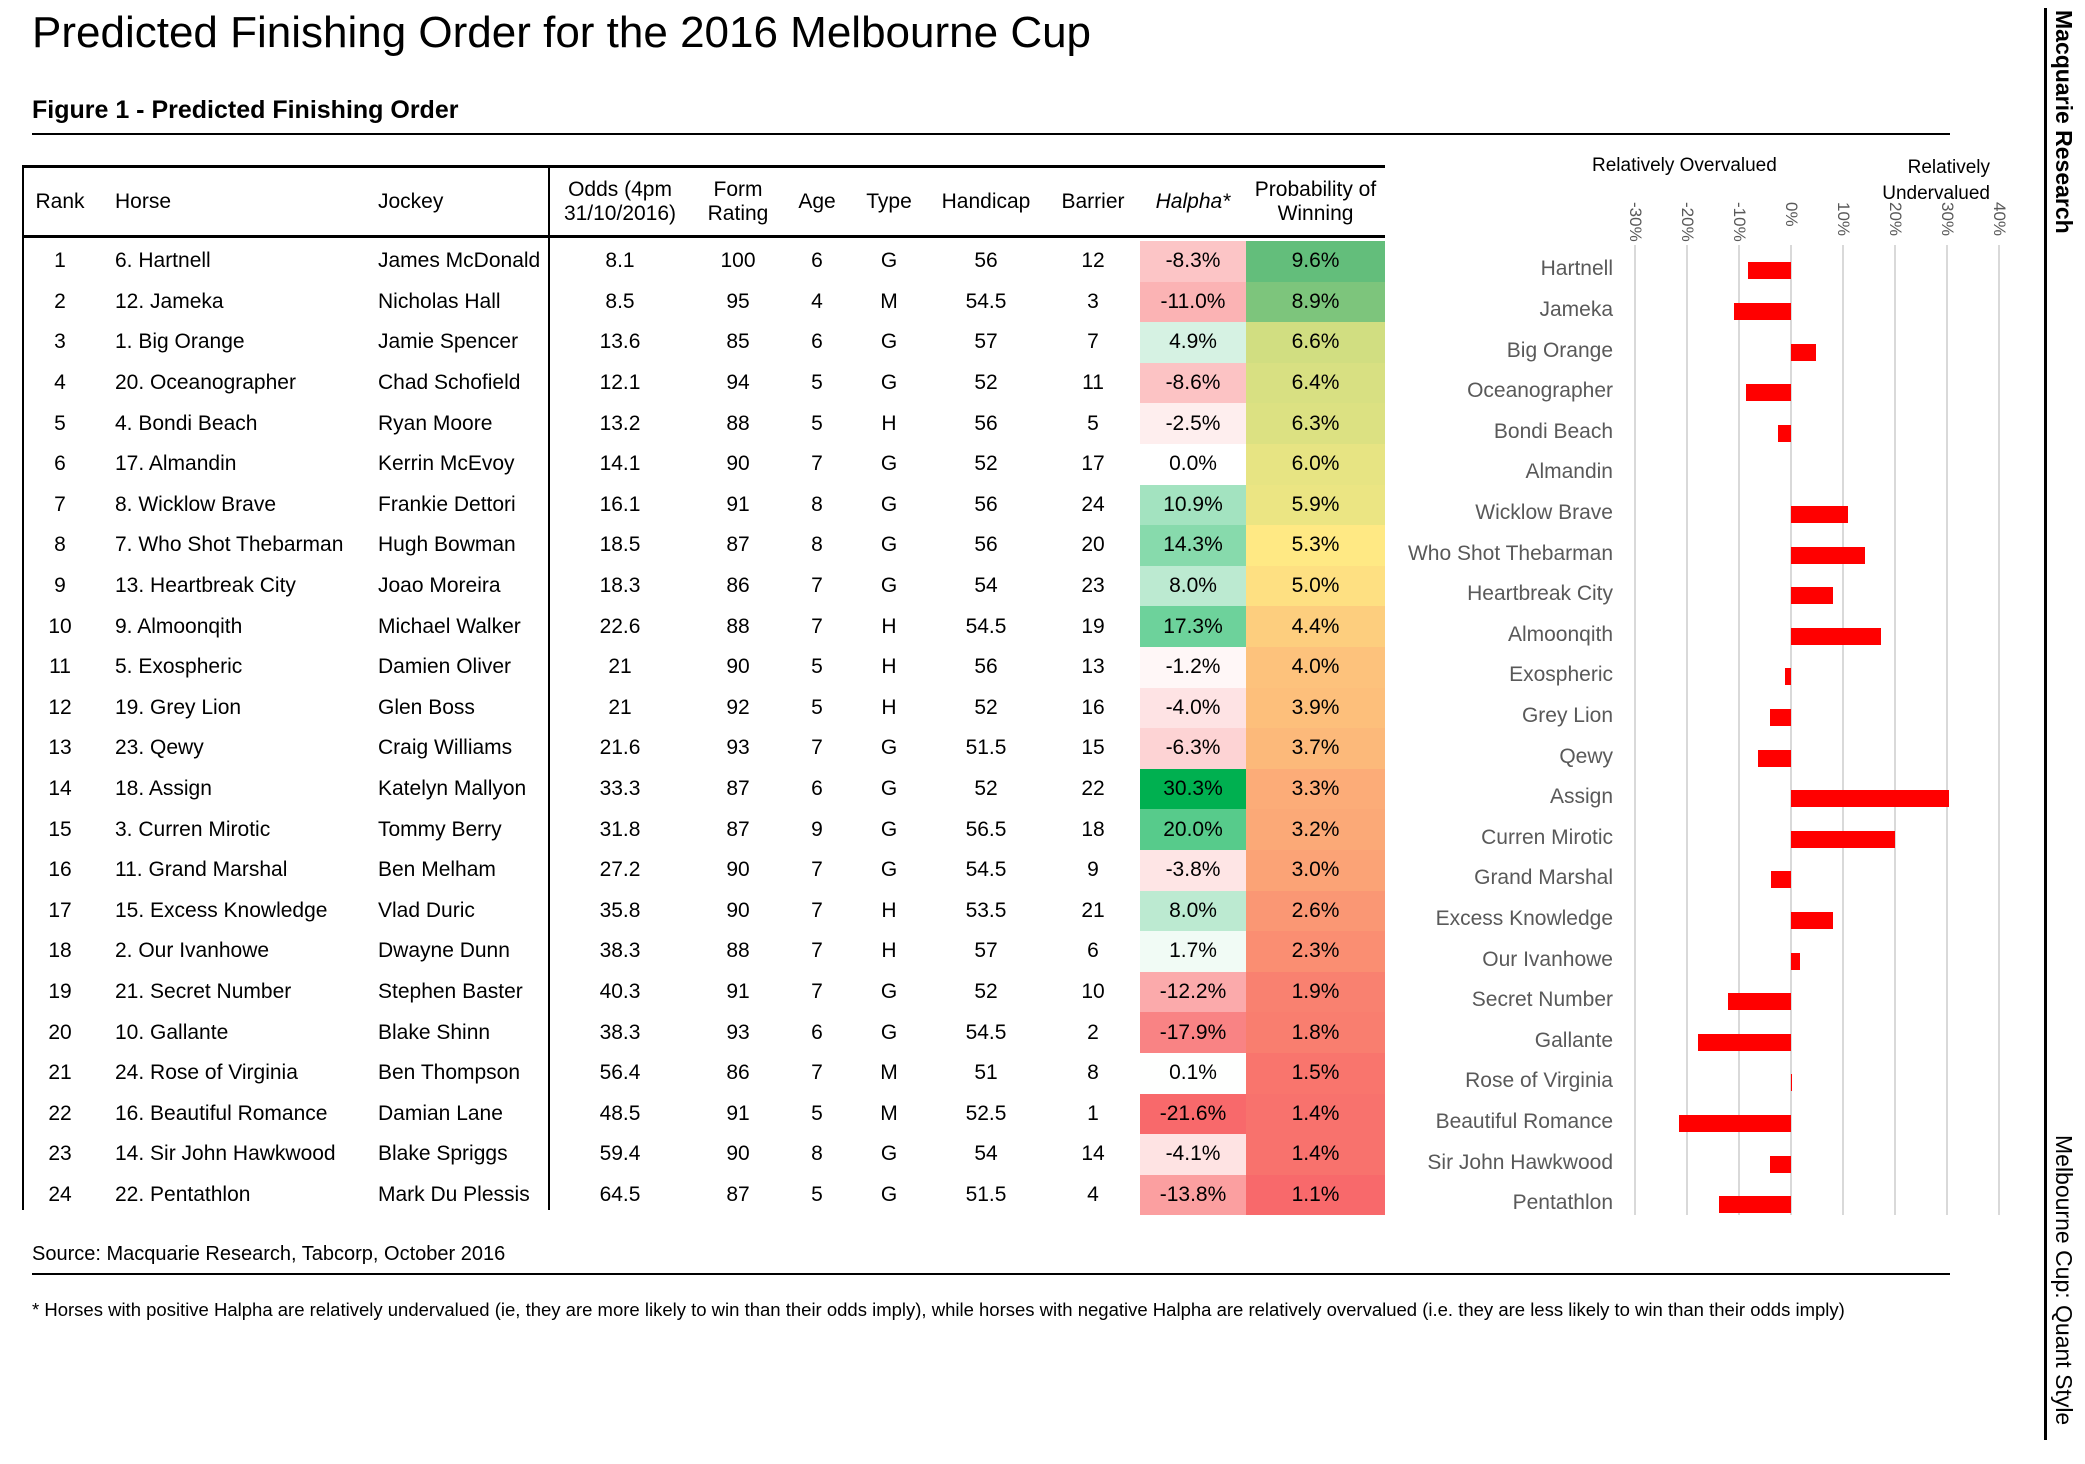  Describe the element at coordinates (449, 1073) in the screenshot. I see `cell-jockey: Ben Thompson` at that location.